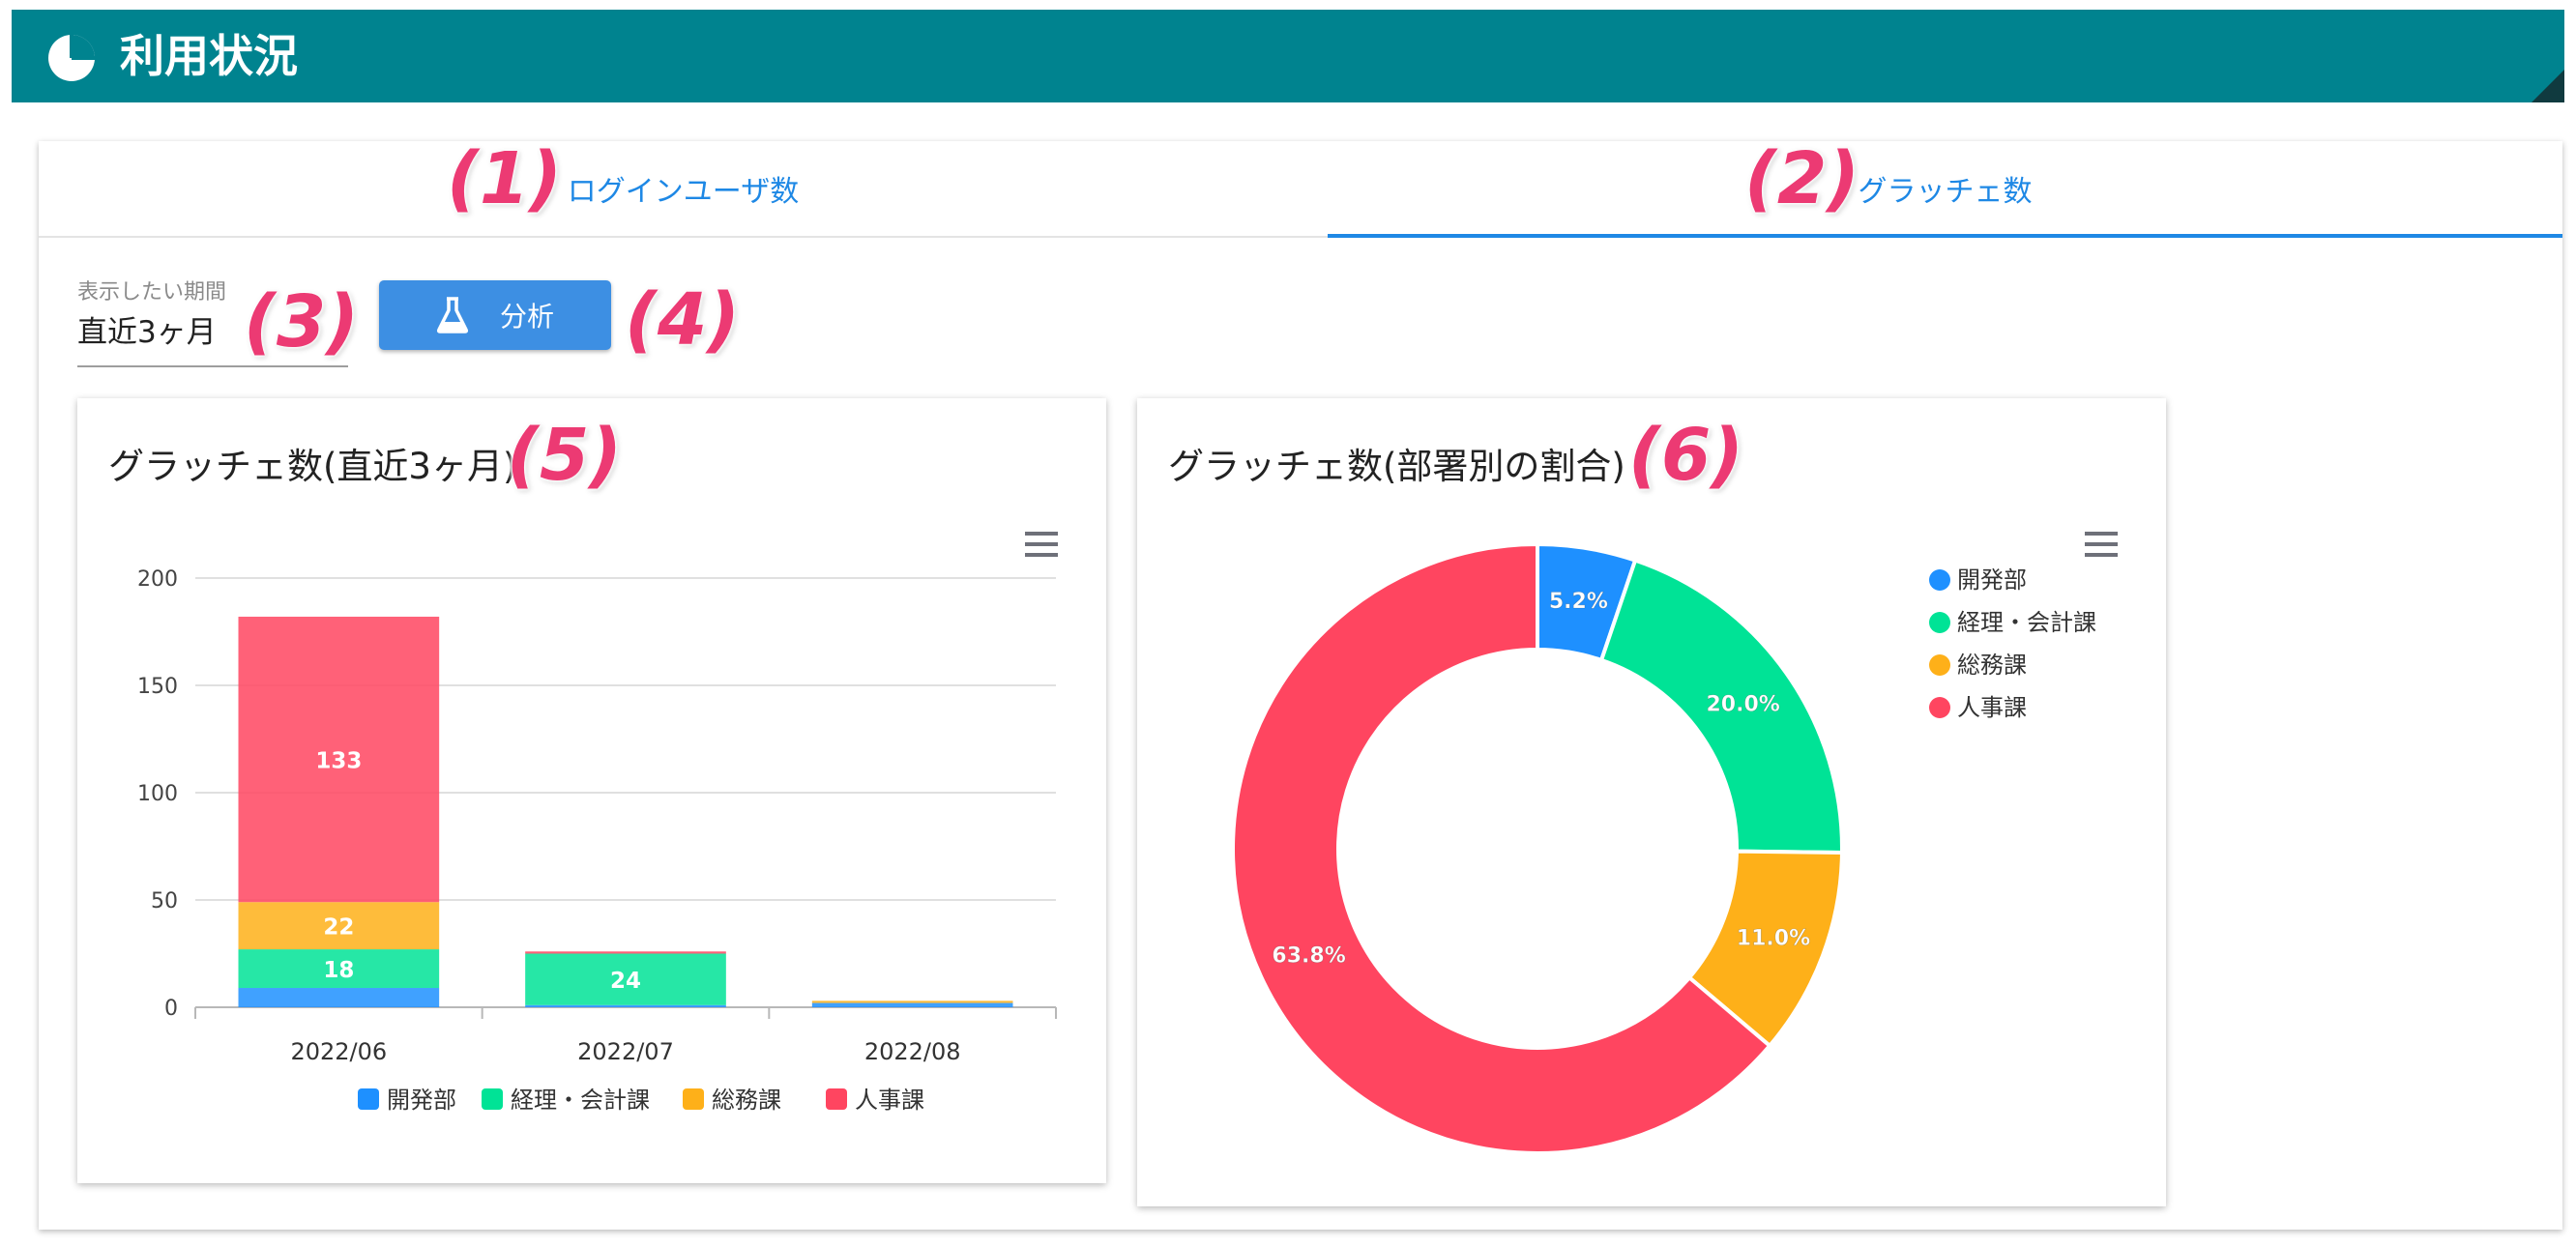 The height and width of the screenshot is (1247, 2576). What do you see at coordinates (157, 579) in the screenshot?
I see `y-tick-label: 200` at bounding box center [157, 579].